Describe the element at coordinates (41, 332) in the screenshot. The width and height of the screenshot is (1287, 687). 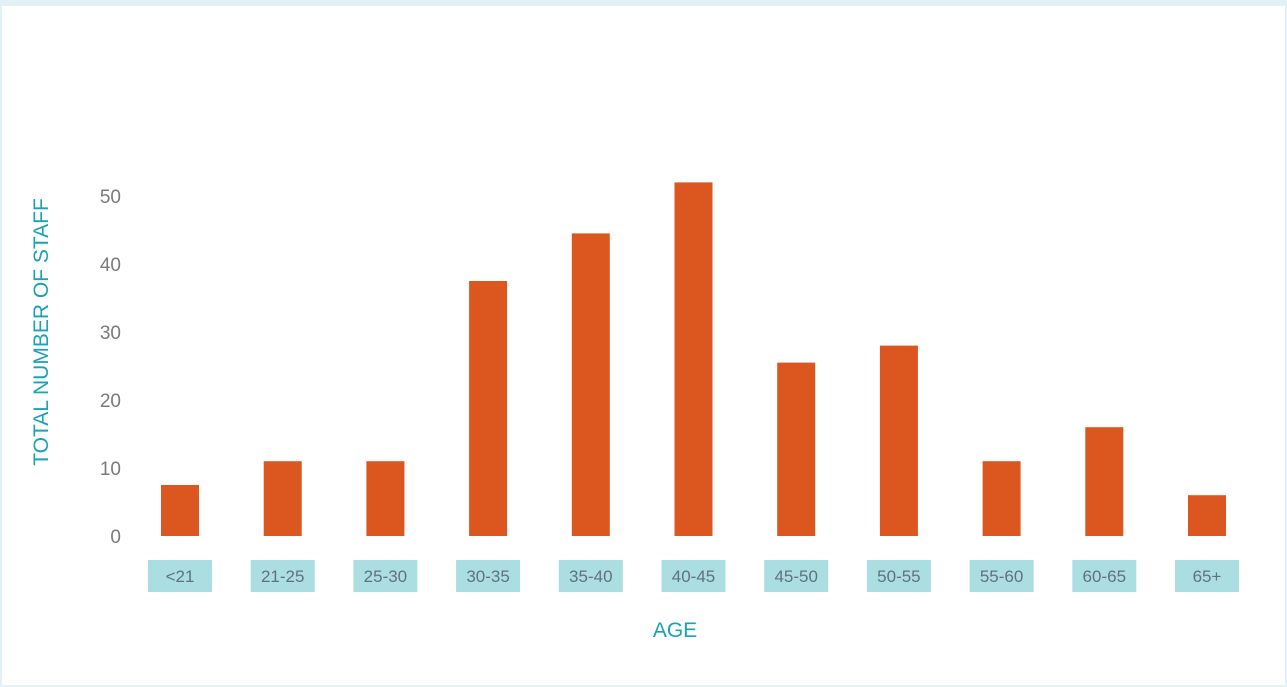
I see `y-axis-title: TOTAL NUMBER OF STAFF` at that location.